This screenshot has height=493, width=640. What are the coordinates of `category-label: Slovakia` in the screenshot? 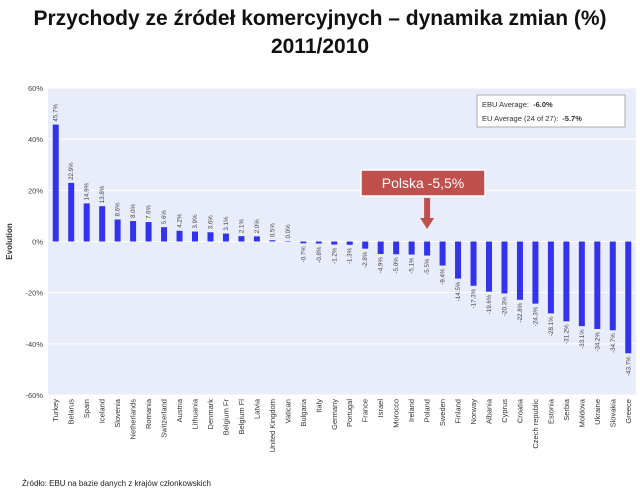 It's located at (612, 412).